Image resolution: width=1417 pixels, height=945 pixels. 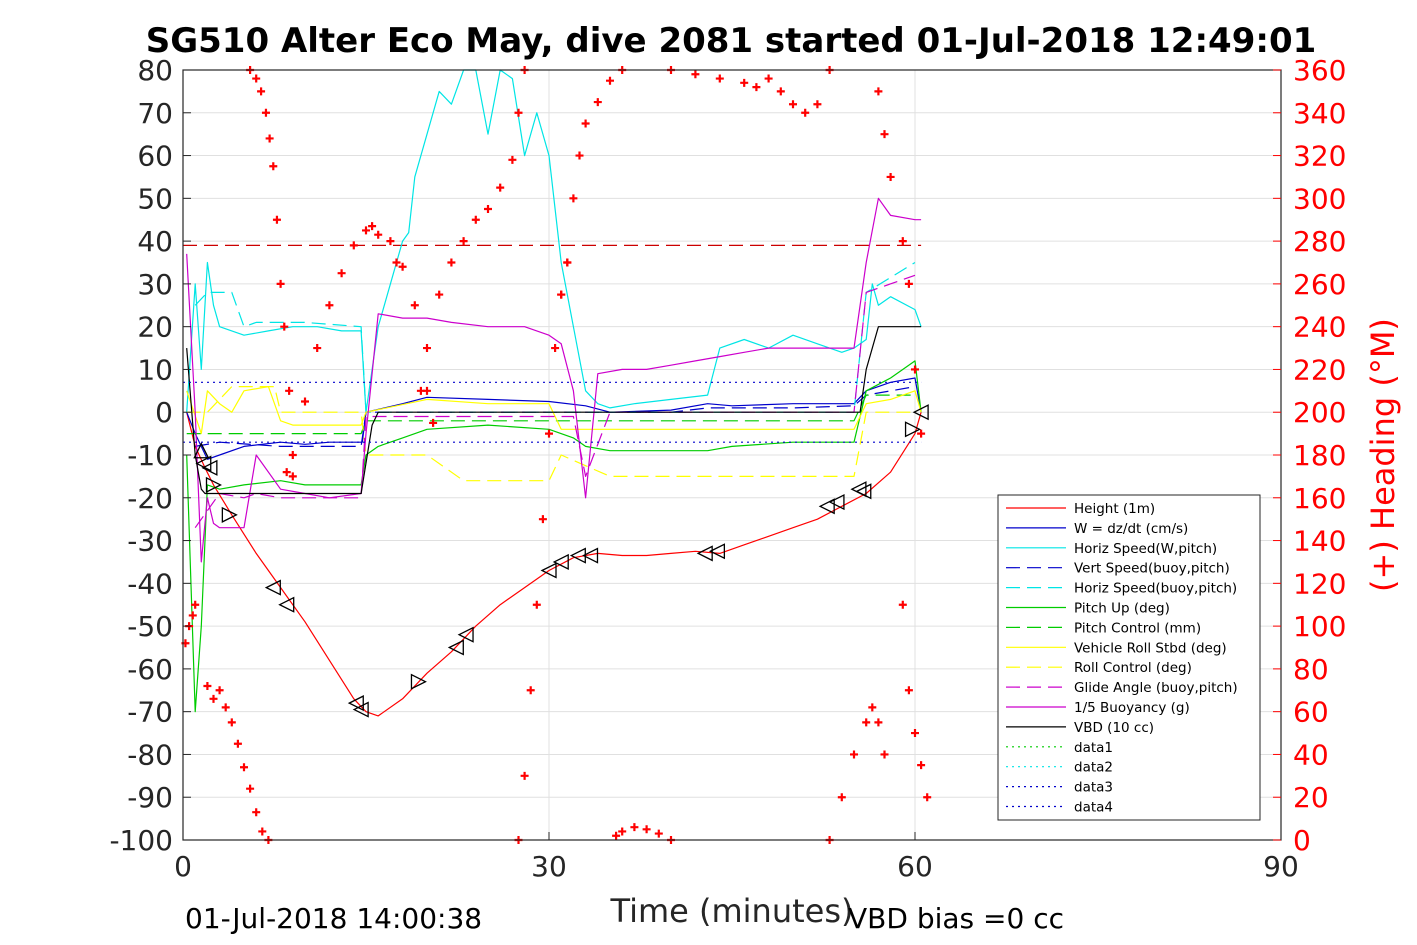 I want to click on legend-label-3: Vert Speed(buoy,pitch), so click(x=1152, y=569).